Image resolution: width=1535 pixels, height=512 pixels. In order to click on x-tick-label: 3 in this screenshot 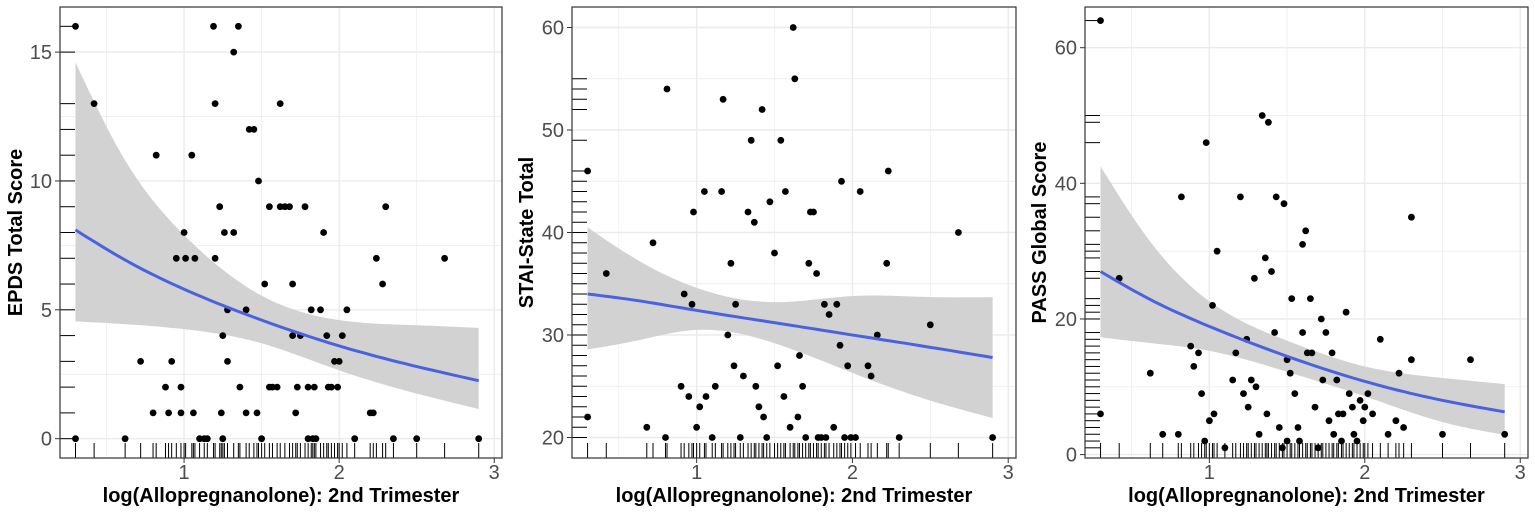, I will do `click(1008, 473)`.